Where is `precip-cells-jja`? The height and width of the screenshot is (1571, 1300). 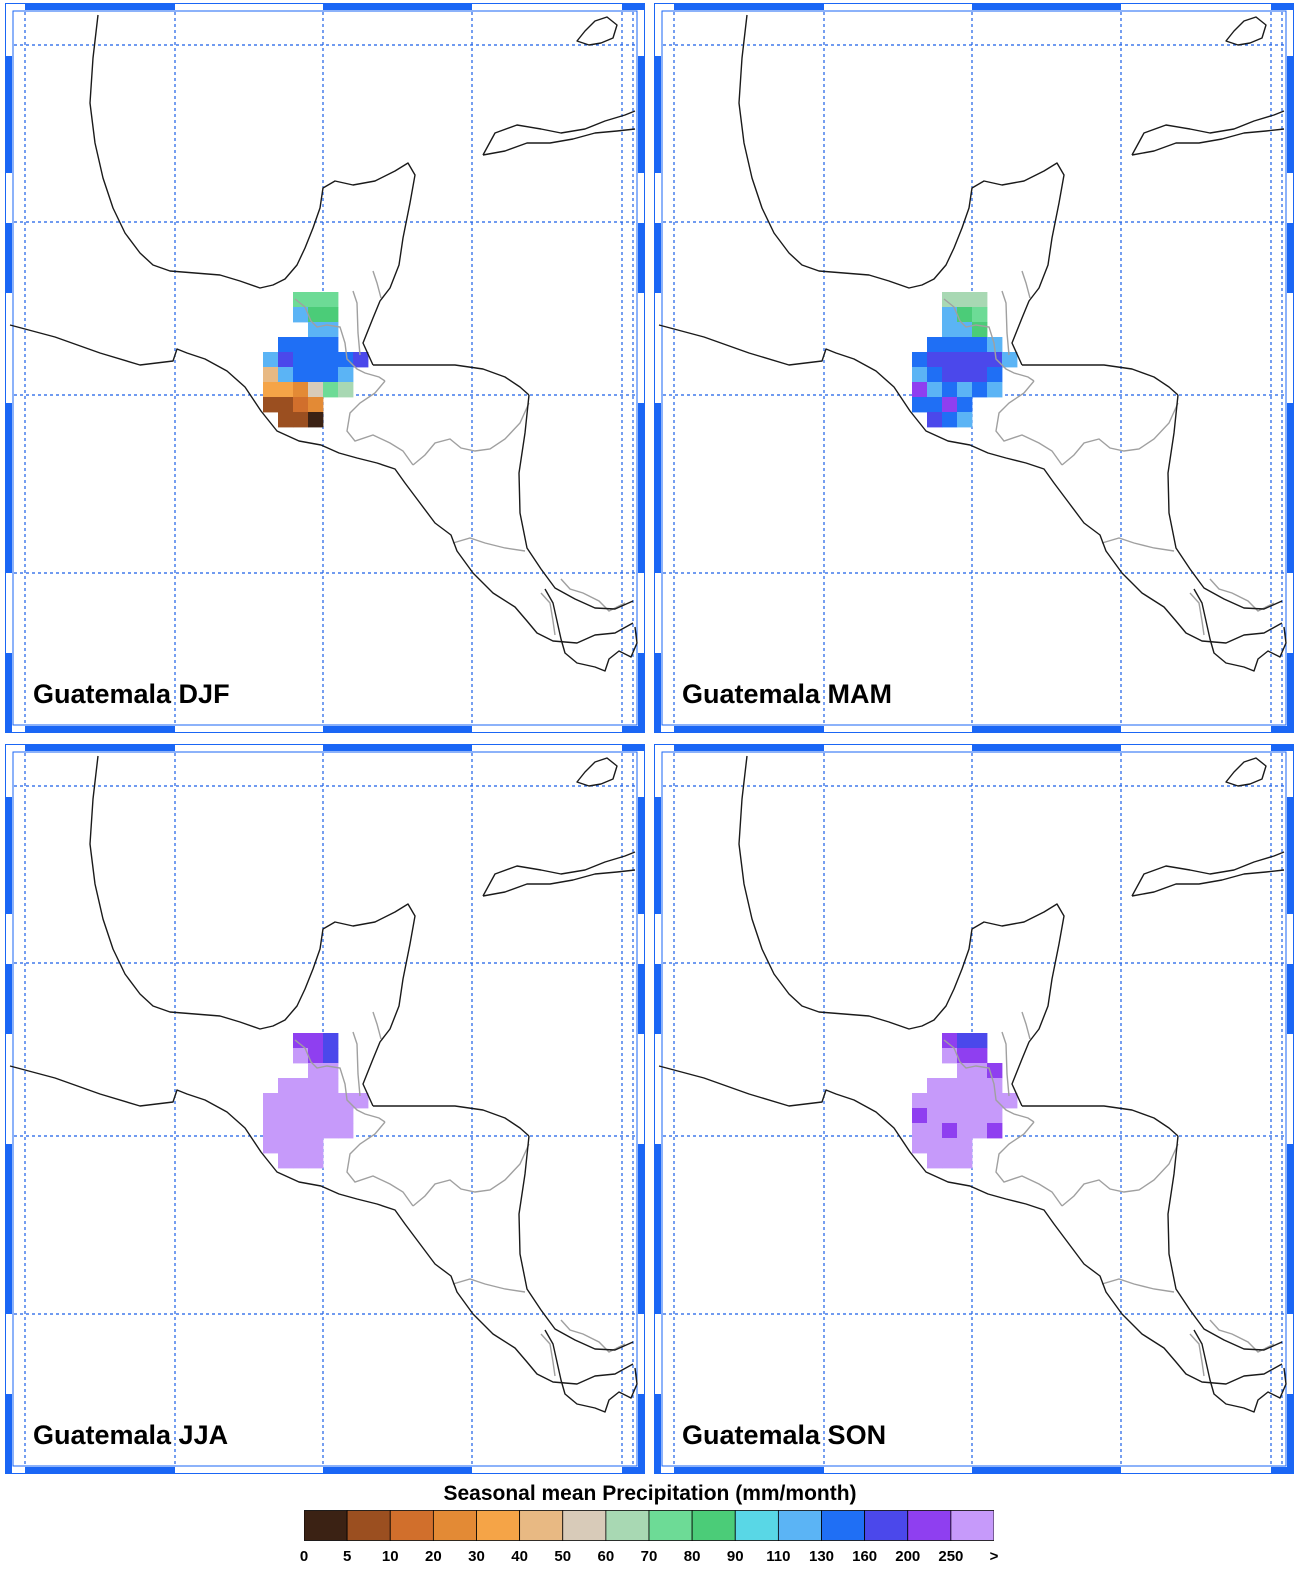
precip-cells-jja is located at coordinates (316, 1101).